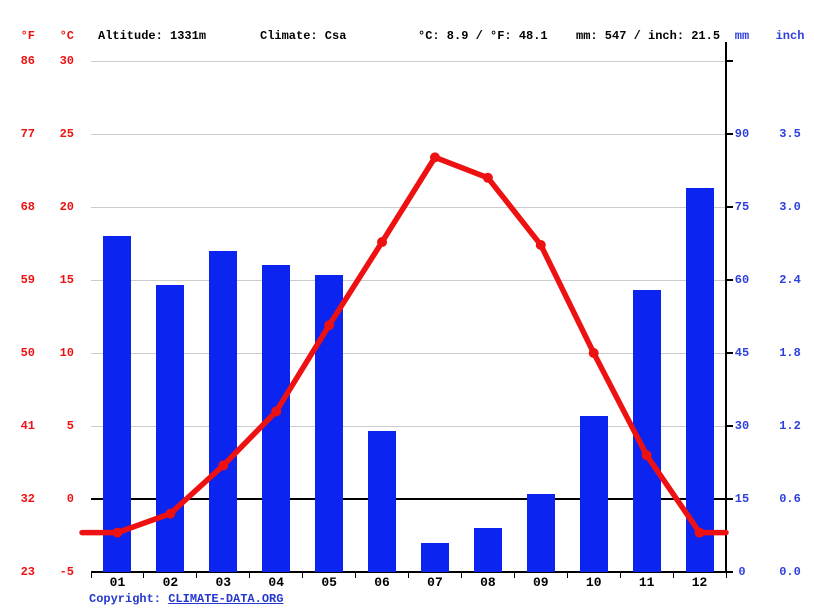  I want to click on f-tick-label: 32, so click(27, 499).